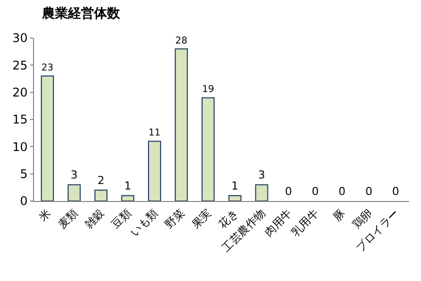 The width and height of the screenshot is (421, 281). What do you see at coordinates (20, 93) in the screenshot?
I see `y-tick-label: 20` at bounding box center [20, 93].